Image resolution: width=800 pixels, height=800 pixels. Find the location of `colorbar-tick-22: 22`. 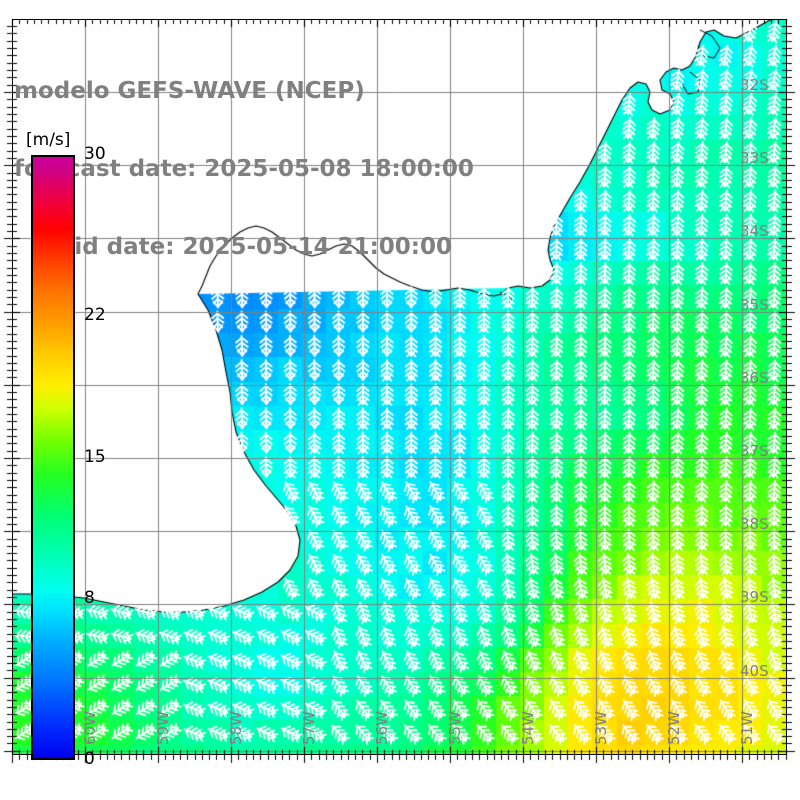

colorbar-tick-22: 22 is located at coordinates (95, 315).